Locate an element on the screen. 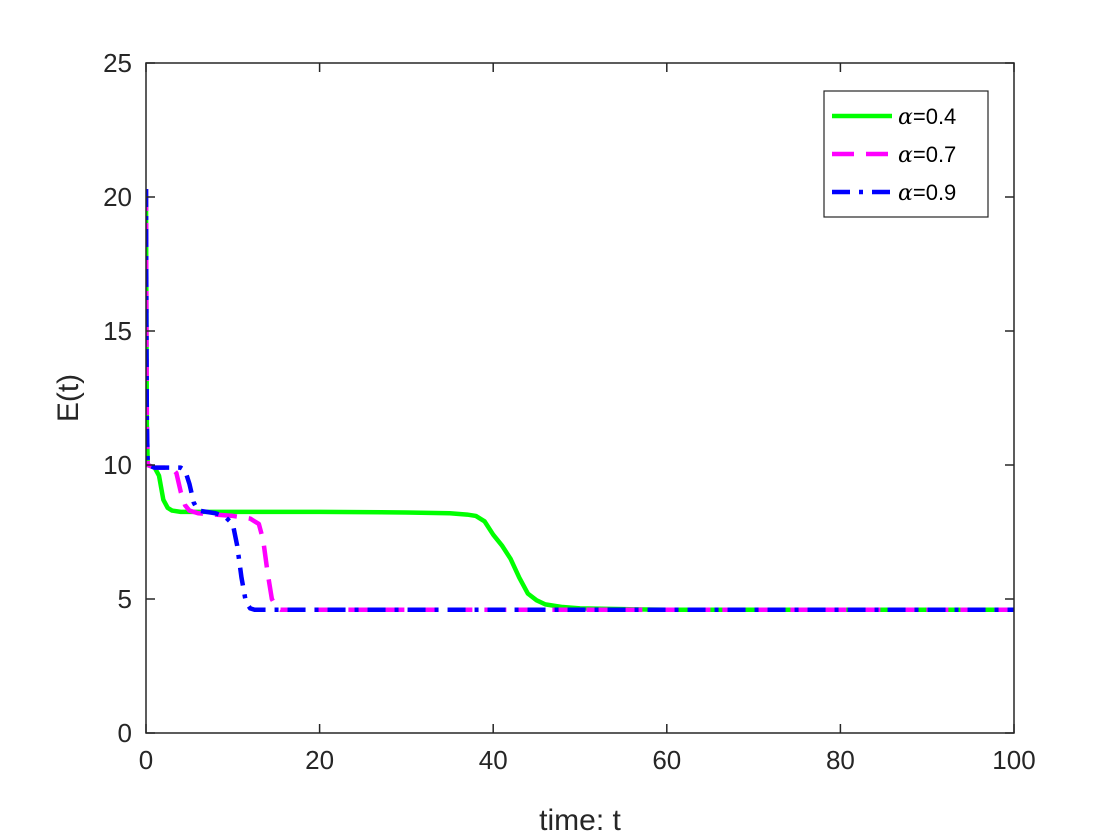 This screenshot has height=840, width=1120. legend-value: =0.7 is located at coordinates (934, 154).